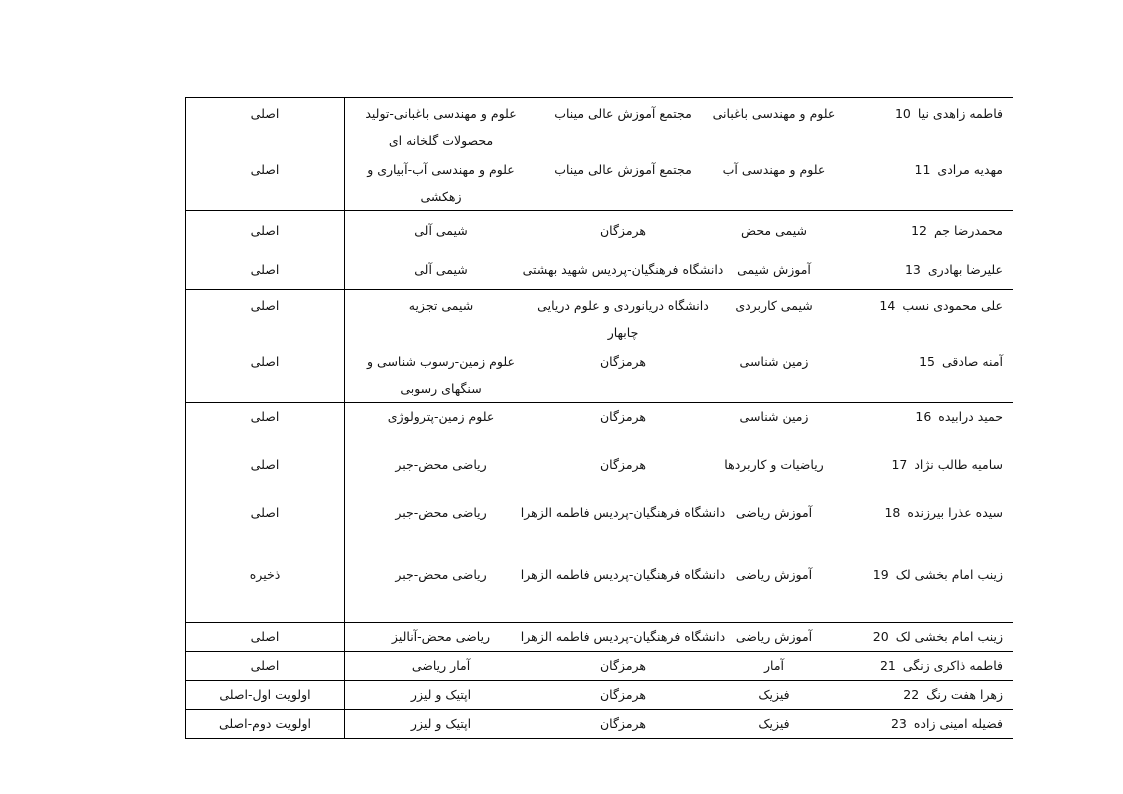 This screenshot has width=1123, height=794. I want to click on row-number: 20, so click(880, 636).